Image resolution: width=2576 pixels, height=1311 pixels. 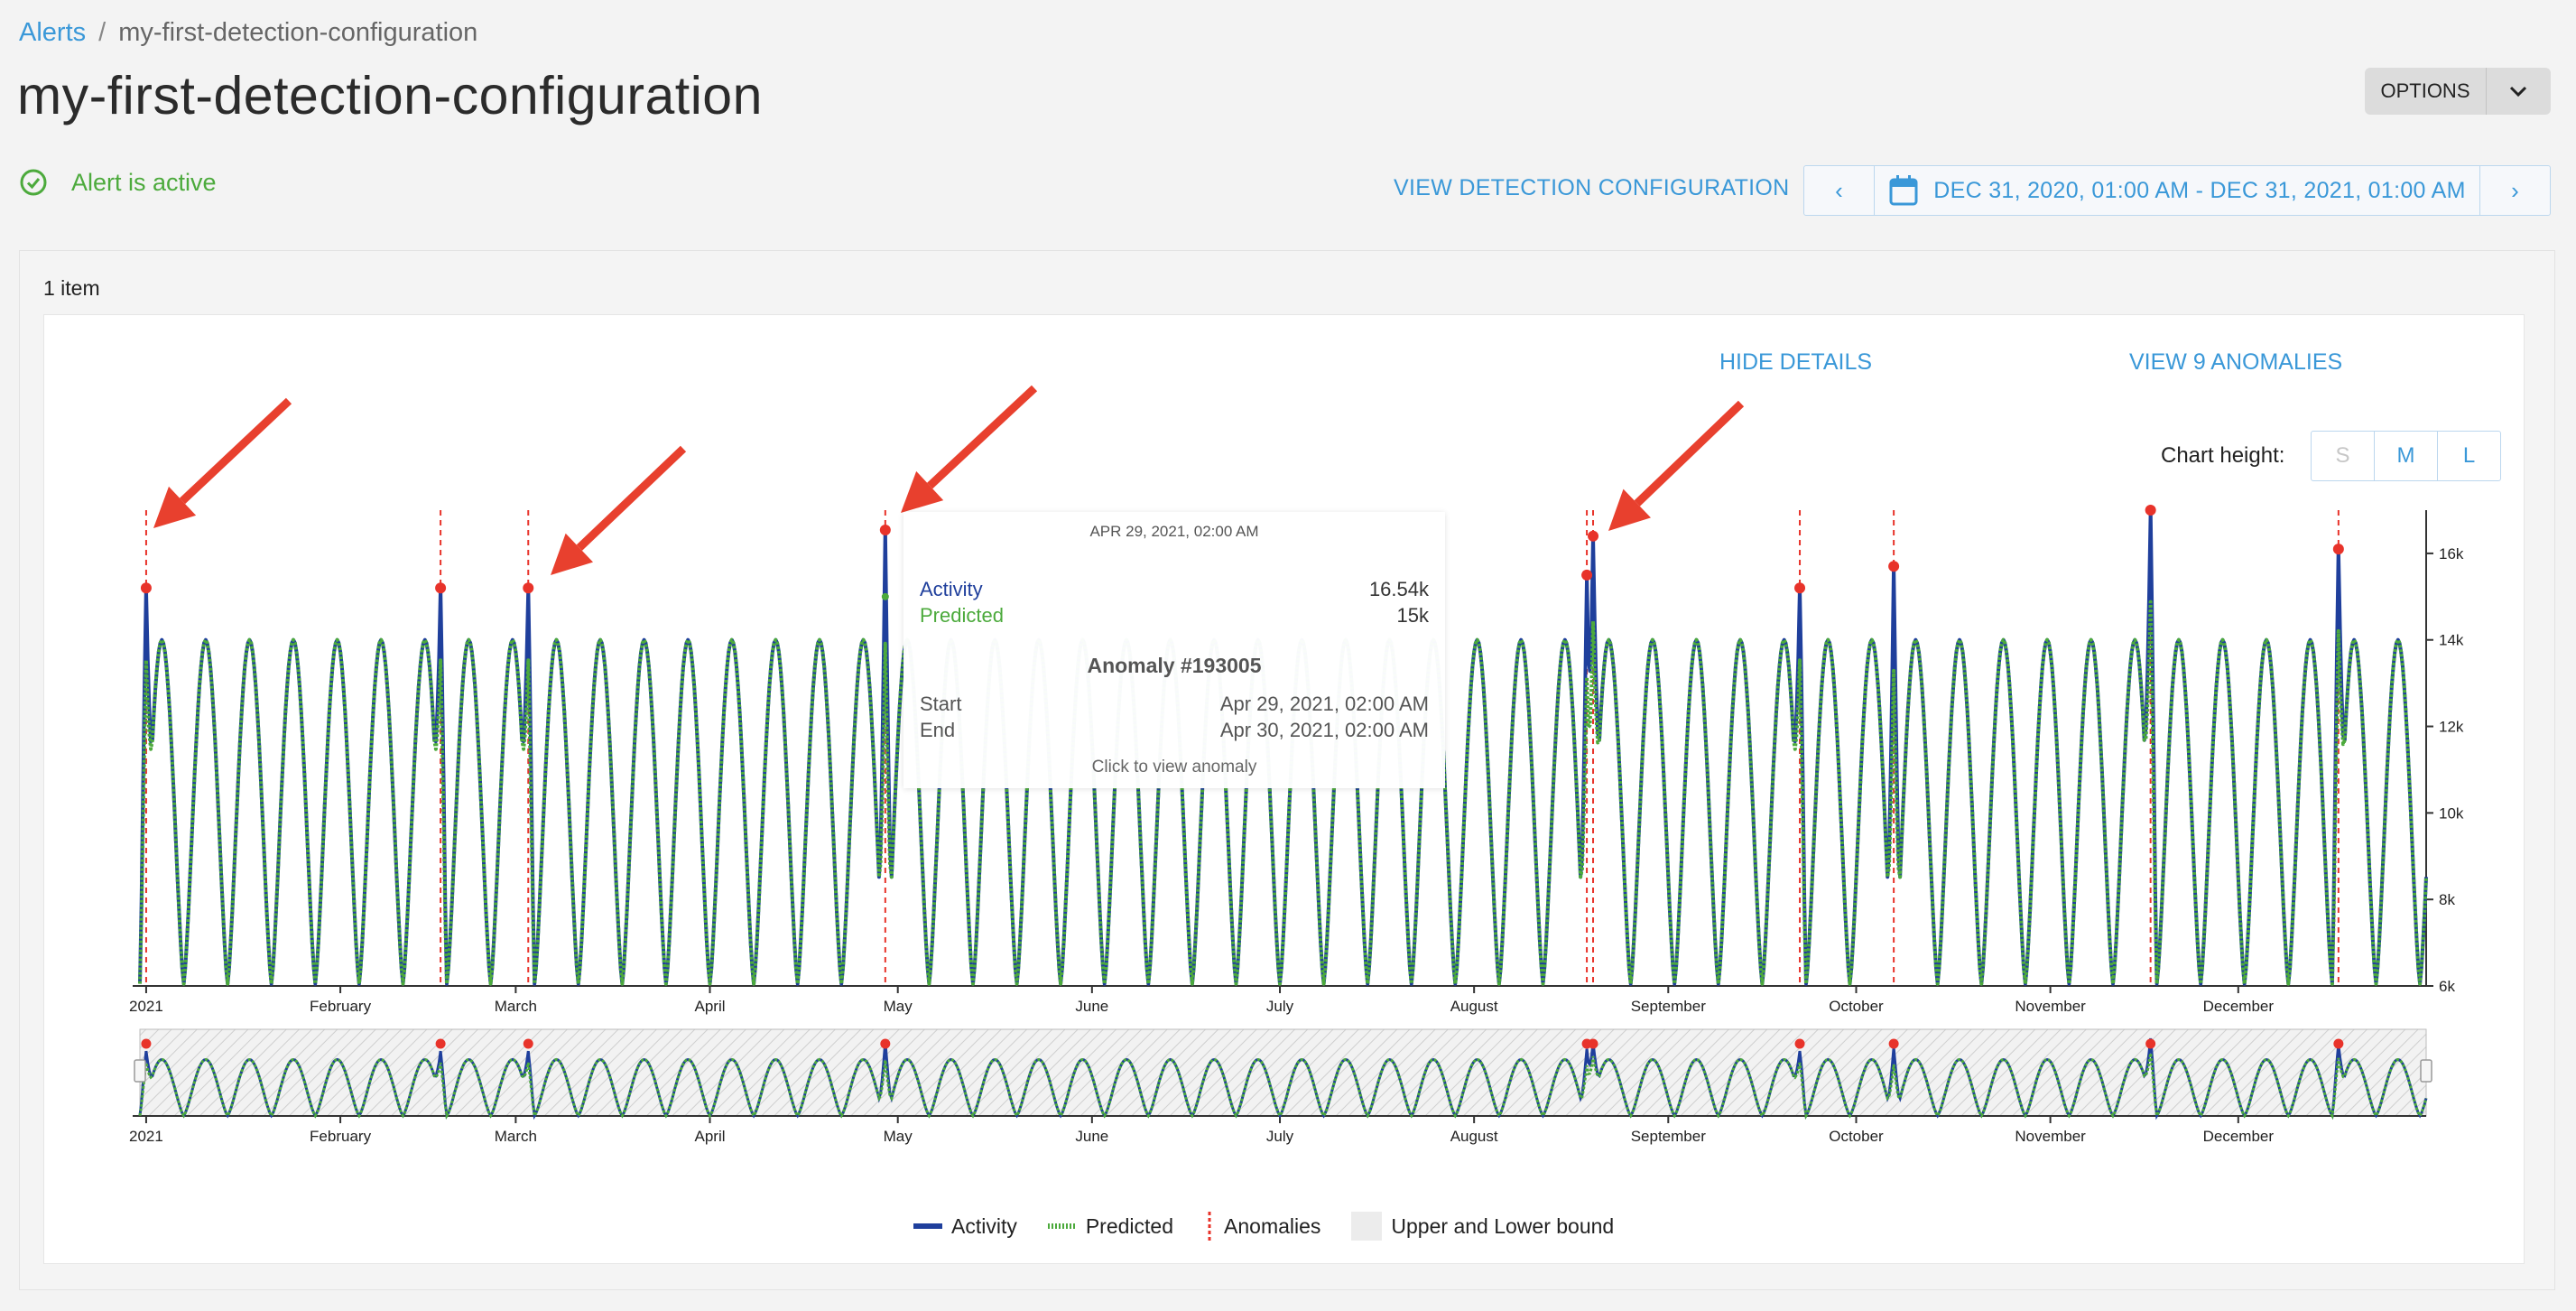 I want to click on x-tick-label: December, so click(x=2239, y=1007).